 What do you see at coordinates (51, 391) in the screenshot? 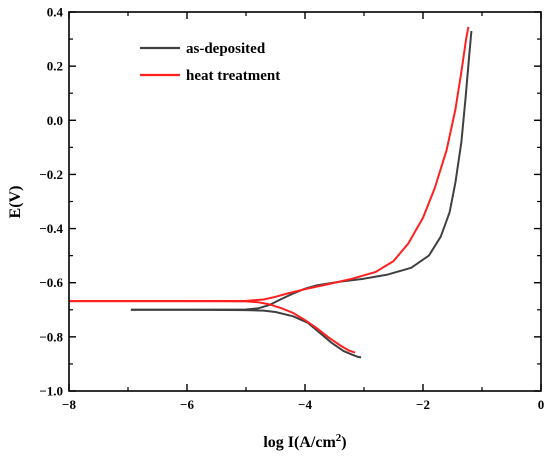
I see `y-tick-label: −1.0` at bounding box center [51, 391].